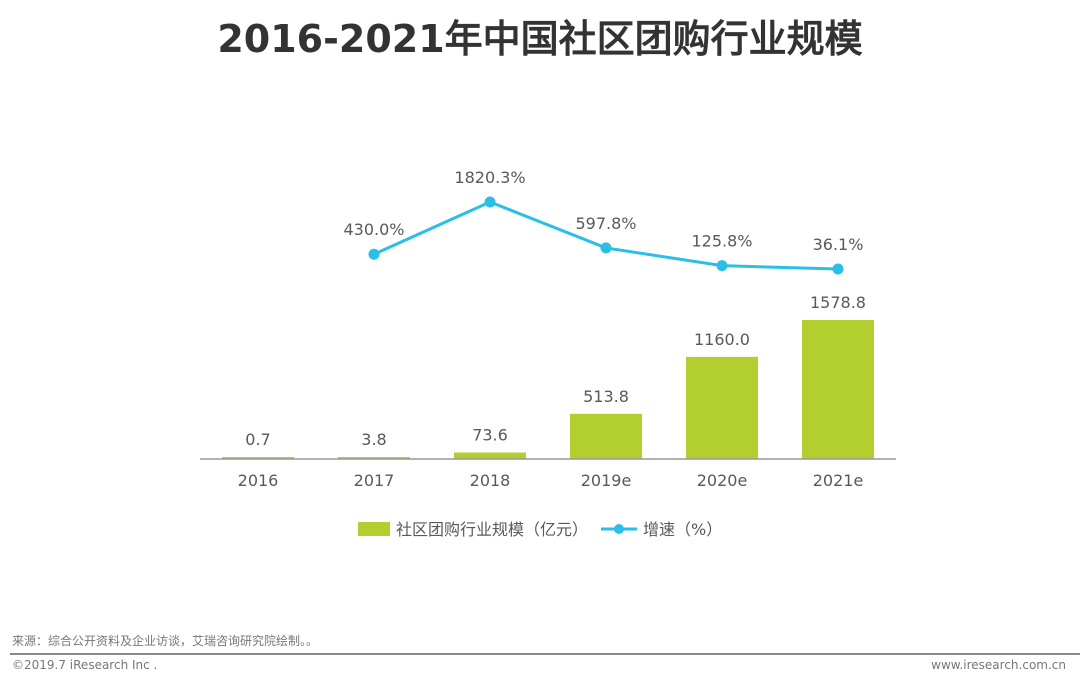  What do you see at coordinates (257, 439) in the screenshot?
I see `bar-value-label: 0.7` at bounding box center [257, 439].